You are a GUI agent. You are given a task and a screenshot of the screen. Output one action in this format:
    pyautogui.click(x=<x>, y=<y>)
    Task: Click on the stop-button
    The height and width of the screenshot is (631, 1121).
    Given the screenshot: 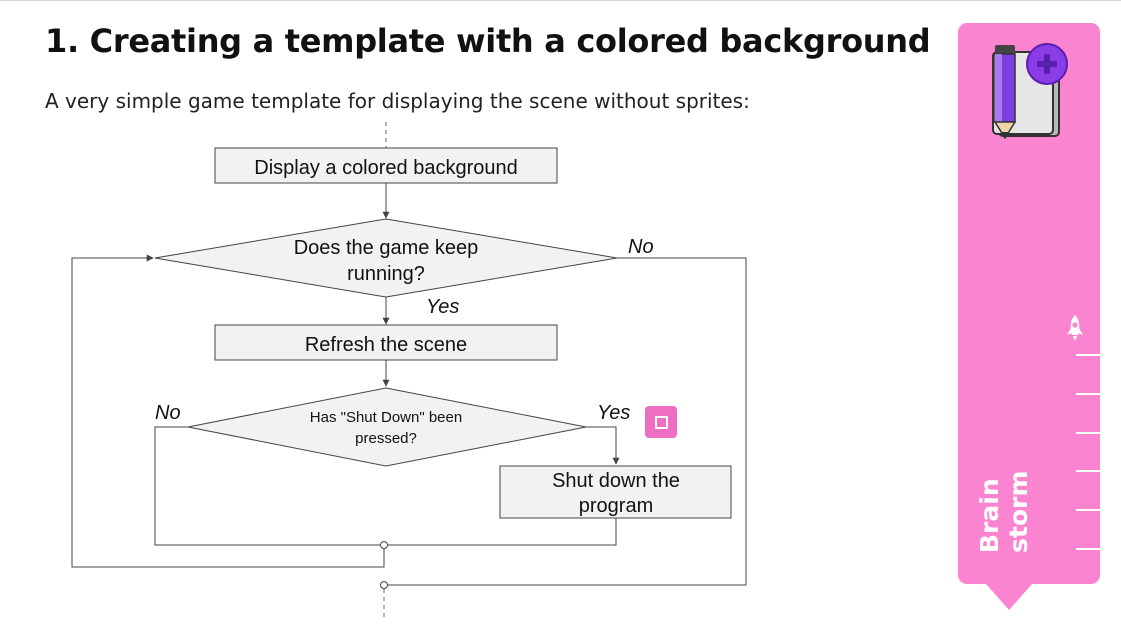 What is the action you would take?
    pyautogui.click(x=661, y=422)
    